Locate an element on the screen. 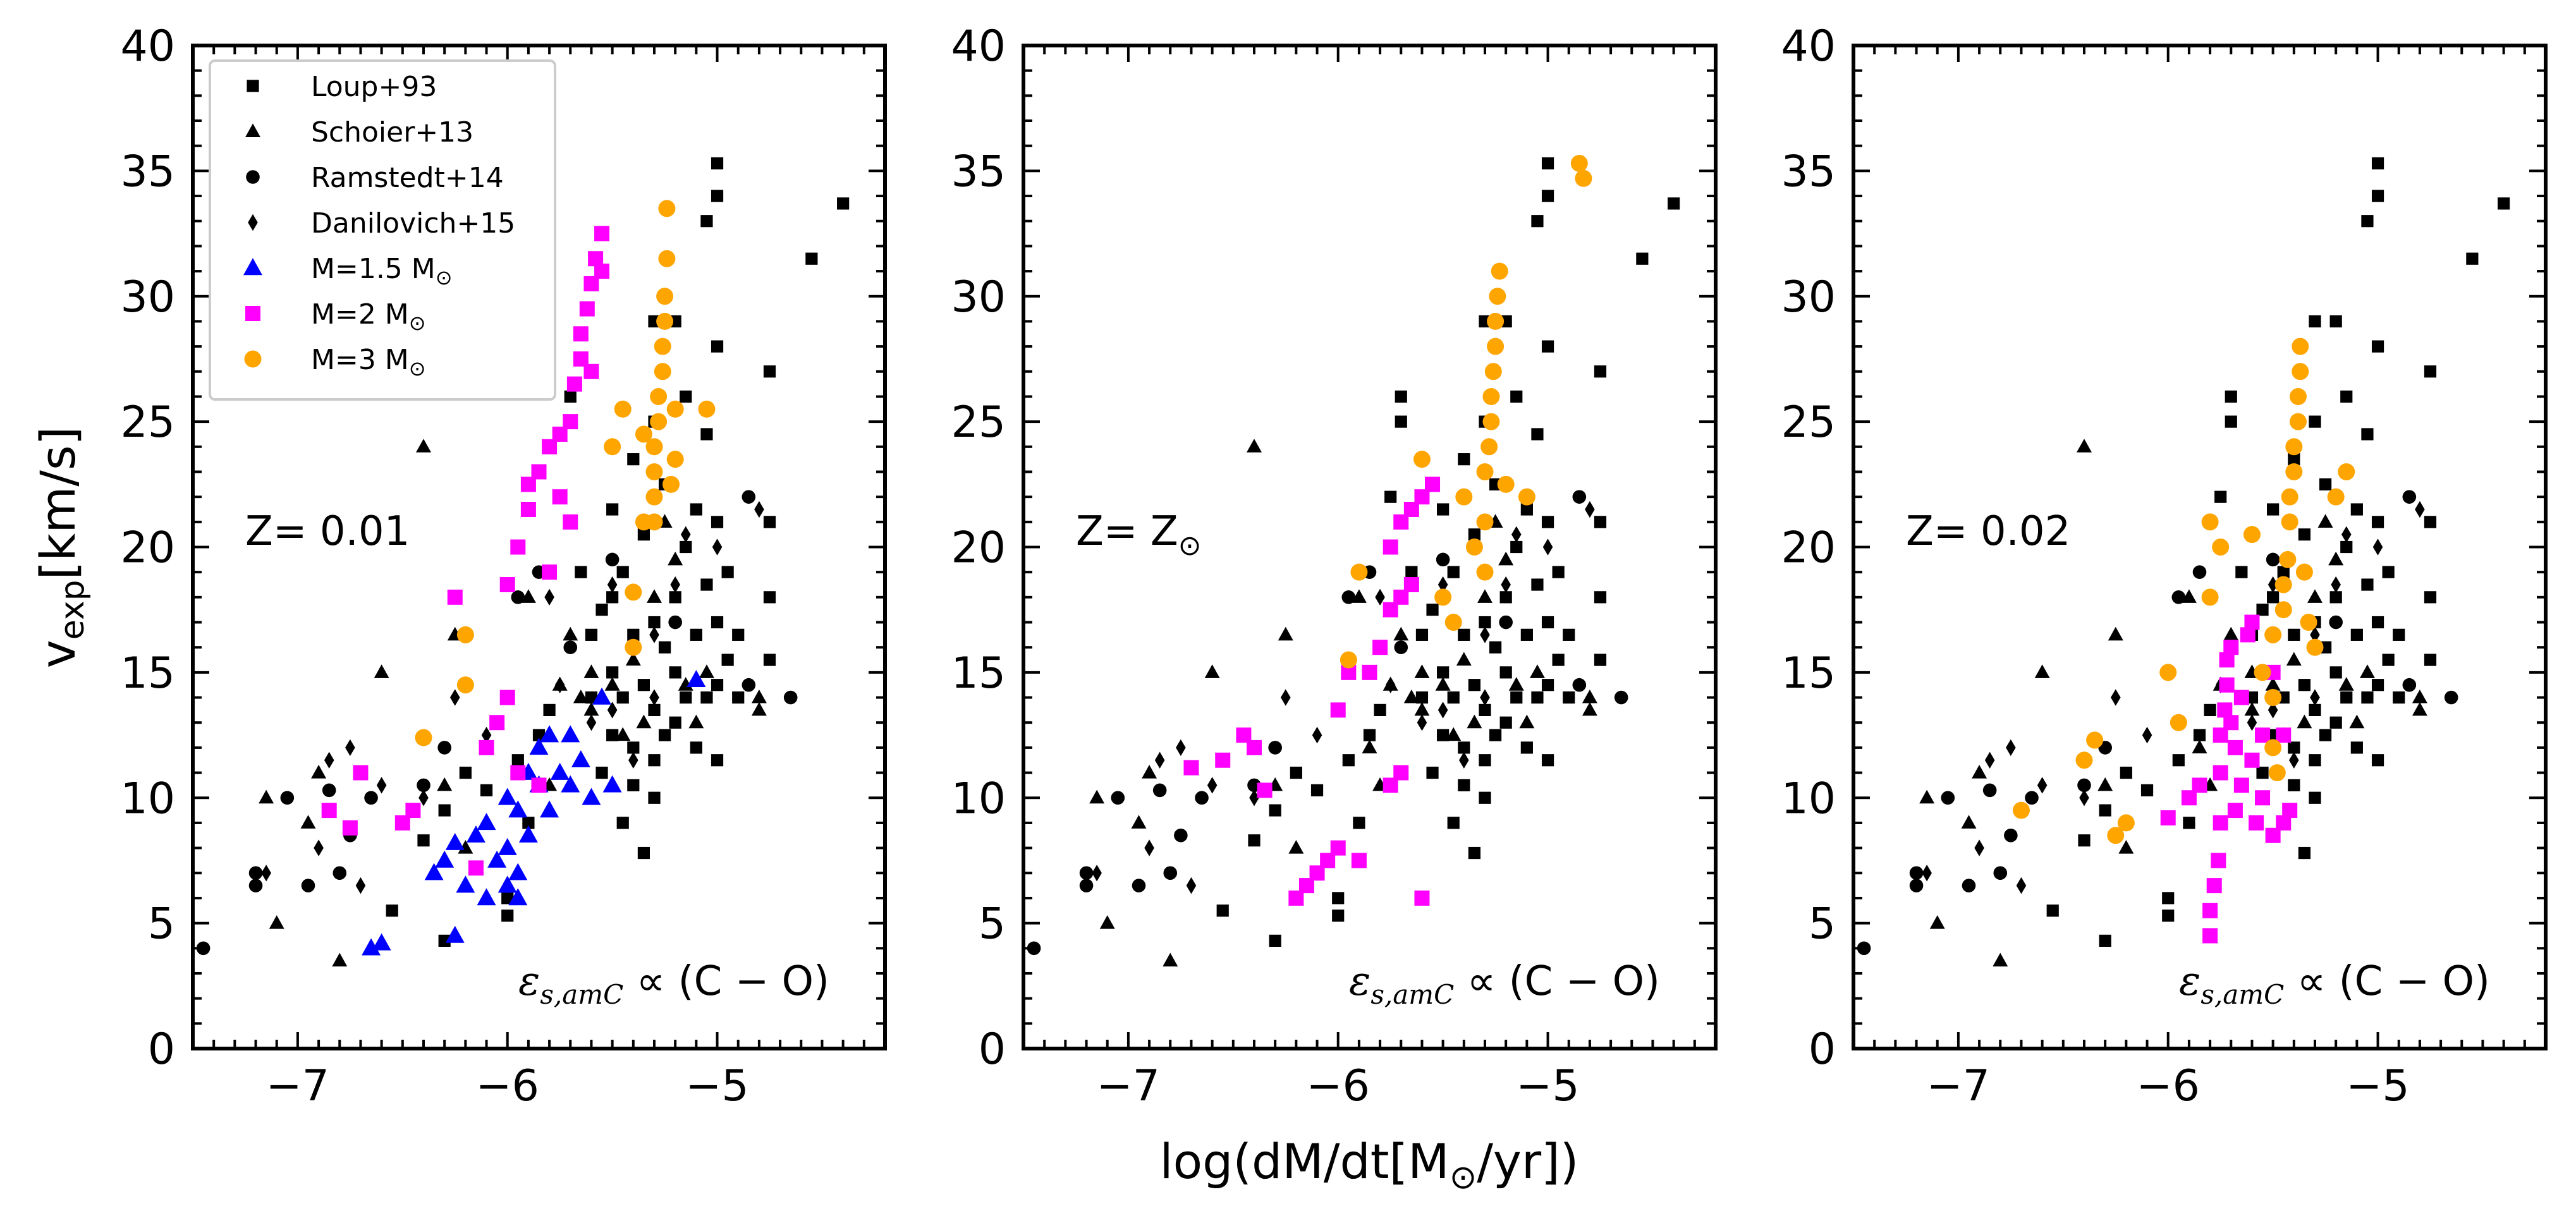  y-tick-label: 25 is located at coordinates (147, 422).